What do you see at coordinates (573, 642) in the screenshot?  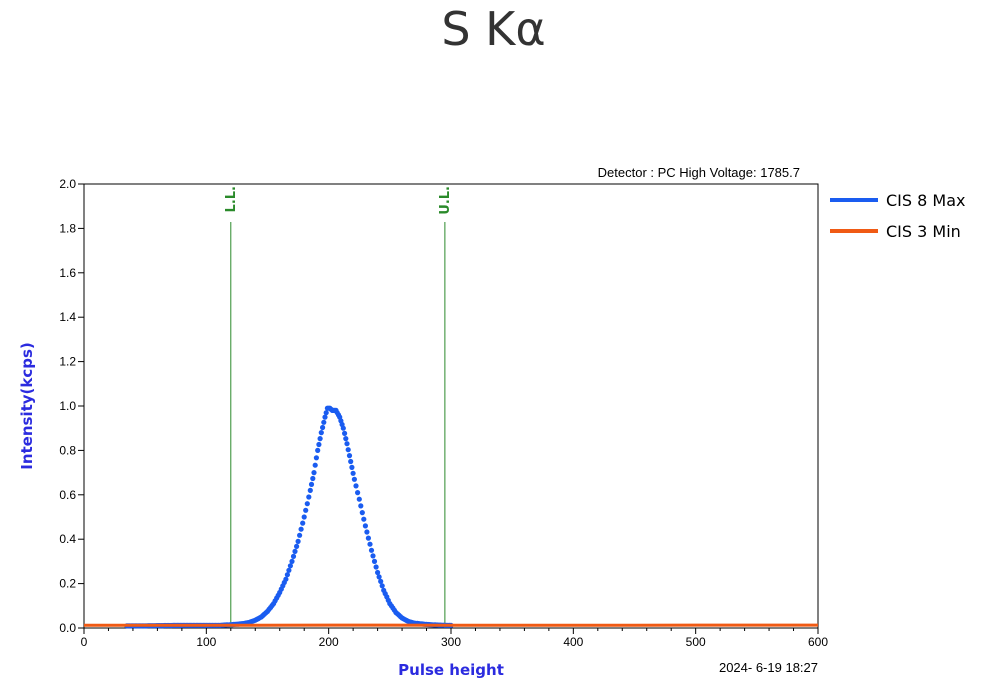 I see `x-tick-label: 400` at bounding box center [573, 642].